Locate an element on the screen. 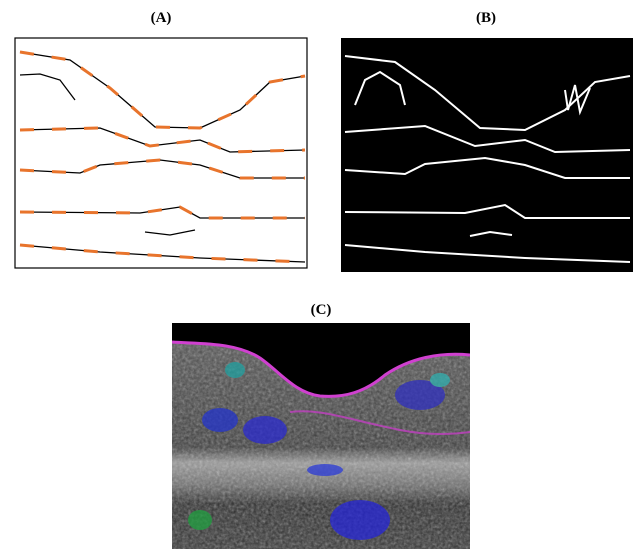 The width and height of the screenshot is (637, 549). panel-label: (A) is located at coordinates (161, 18).